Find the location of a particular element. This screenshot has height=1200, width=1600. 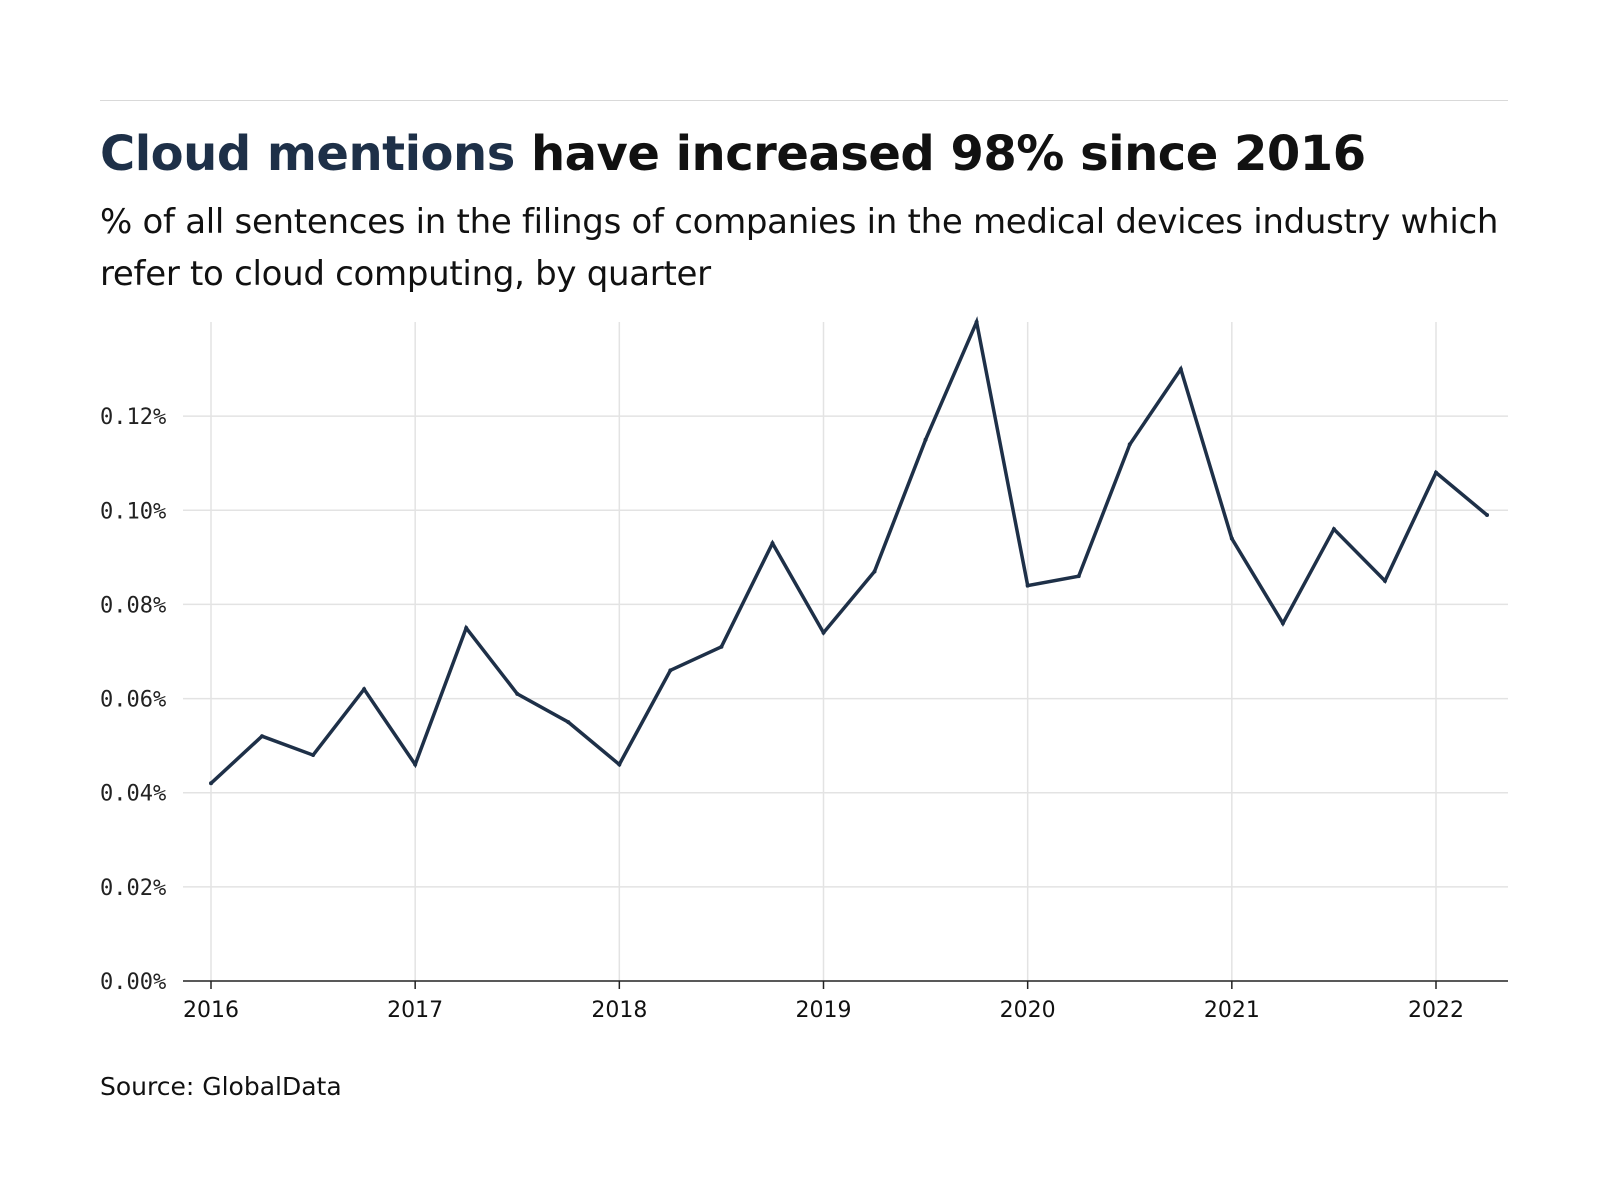

source-note: Source: GlobalData is located at coordinates (221, 1086).